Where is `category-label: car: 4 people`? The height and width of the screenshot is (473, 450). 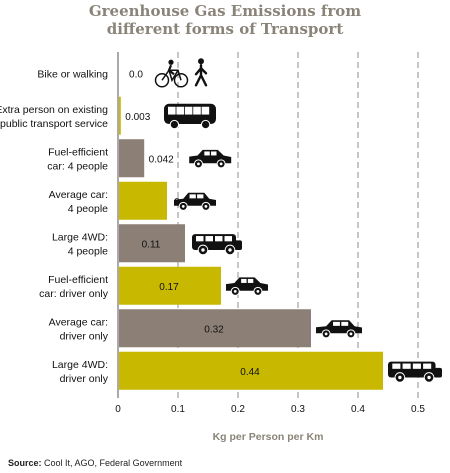 category-label: car: 4 people is located at coordinates (77, 166).